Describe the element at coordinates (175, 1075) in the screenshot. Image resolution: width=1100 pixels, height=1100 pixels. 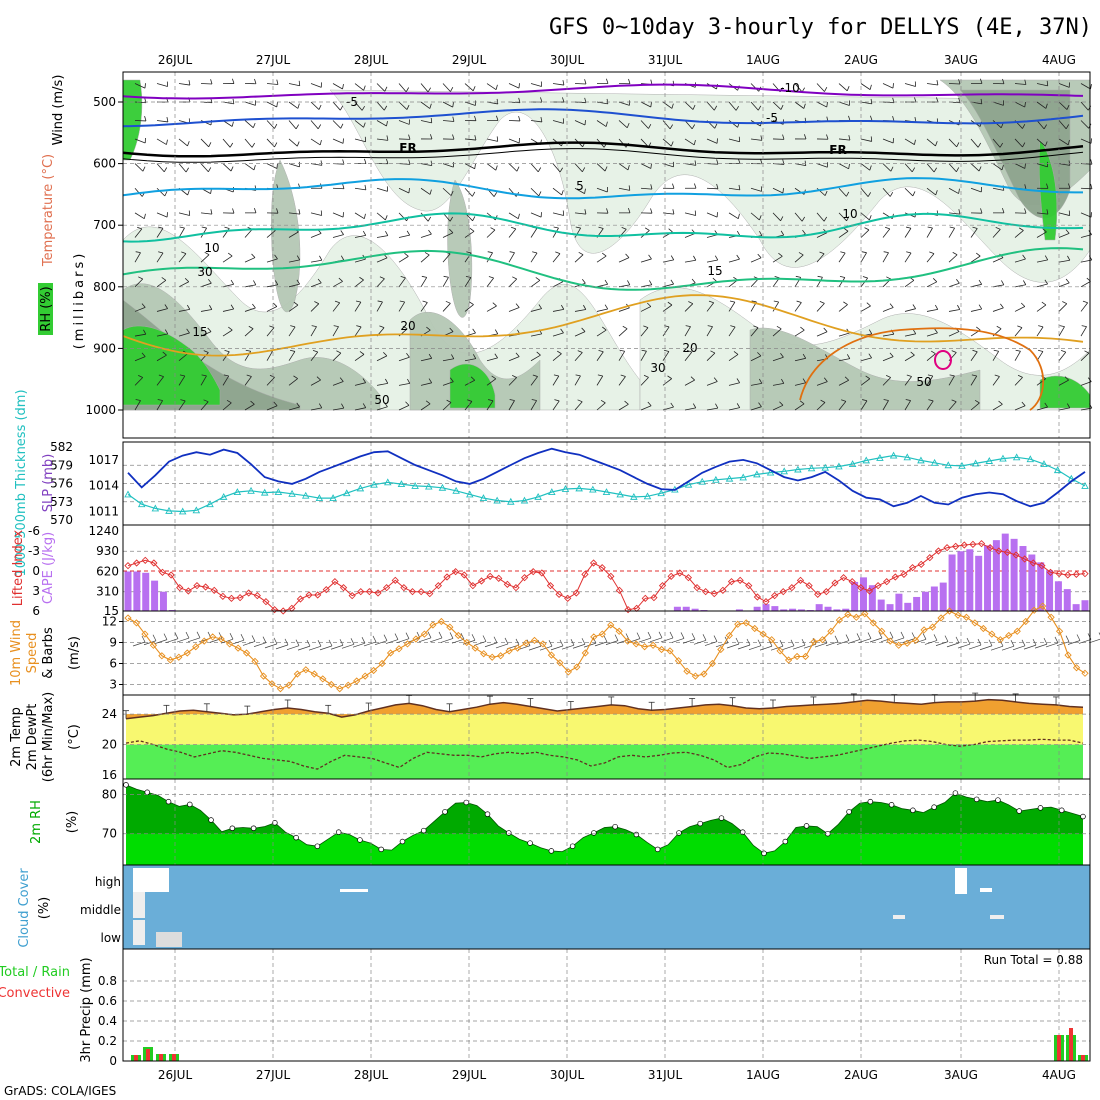
I see `bottom-date-label: 26JUL` at that location.